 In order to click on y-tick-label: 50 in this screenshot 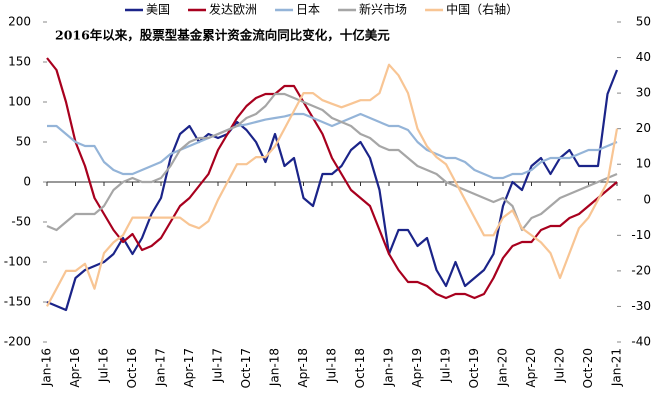, I will do `click(23, 142)`.